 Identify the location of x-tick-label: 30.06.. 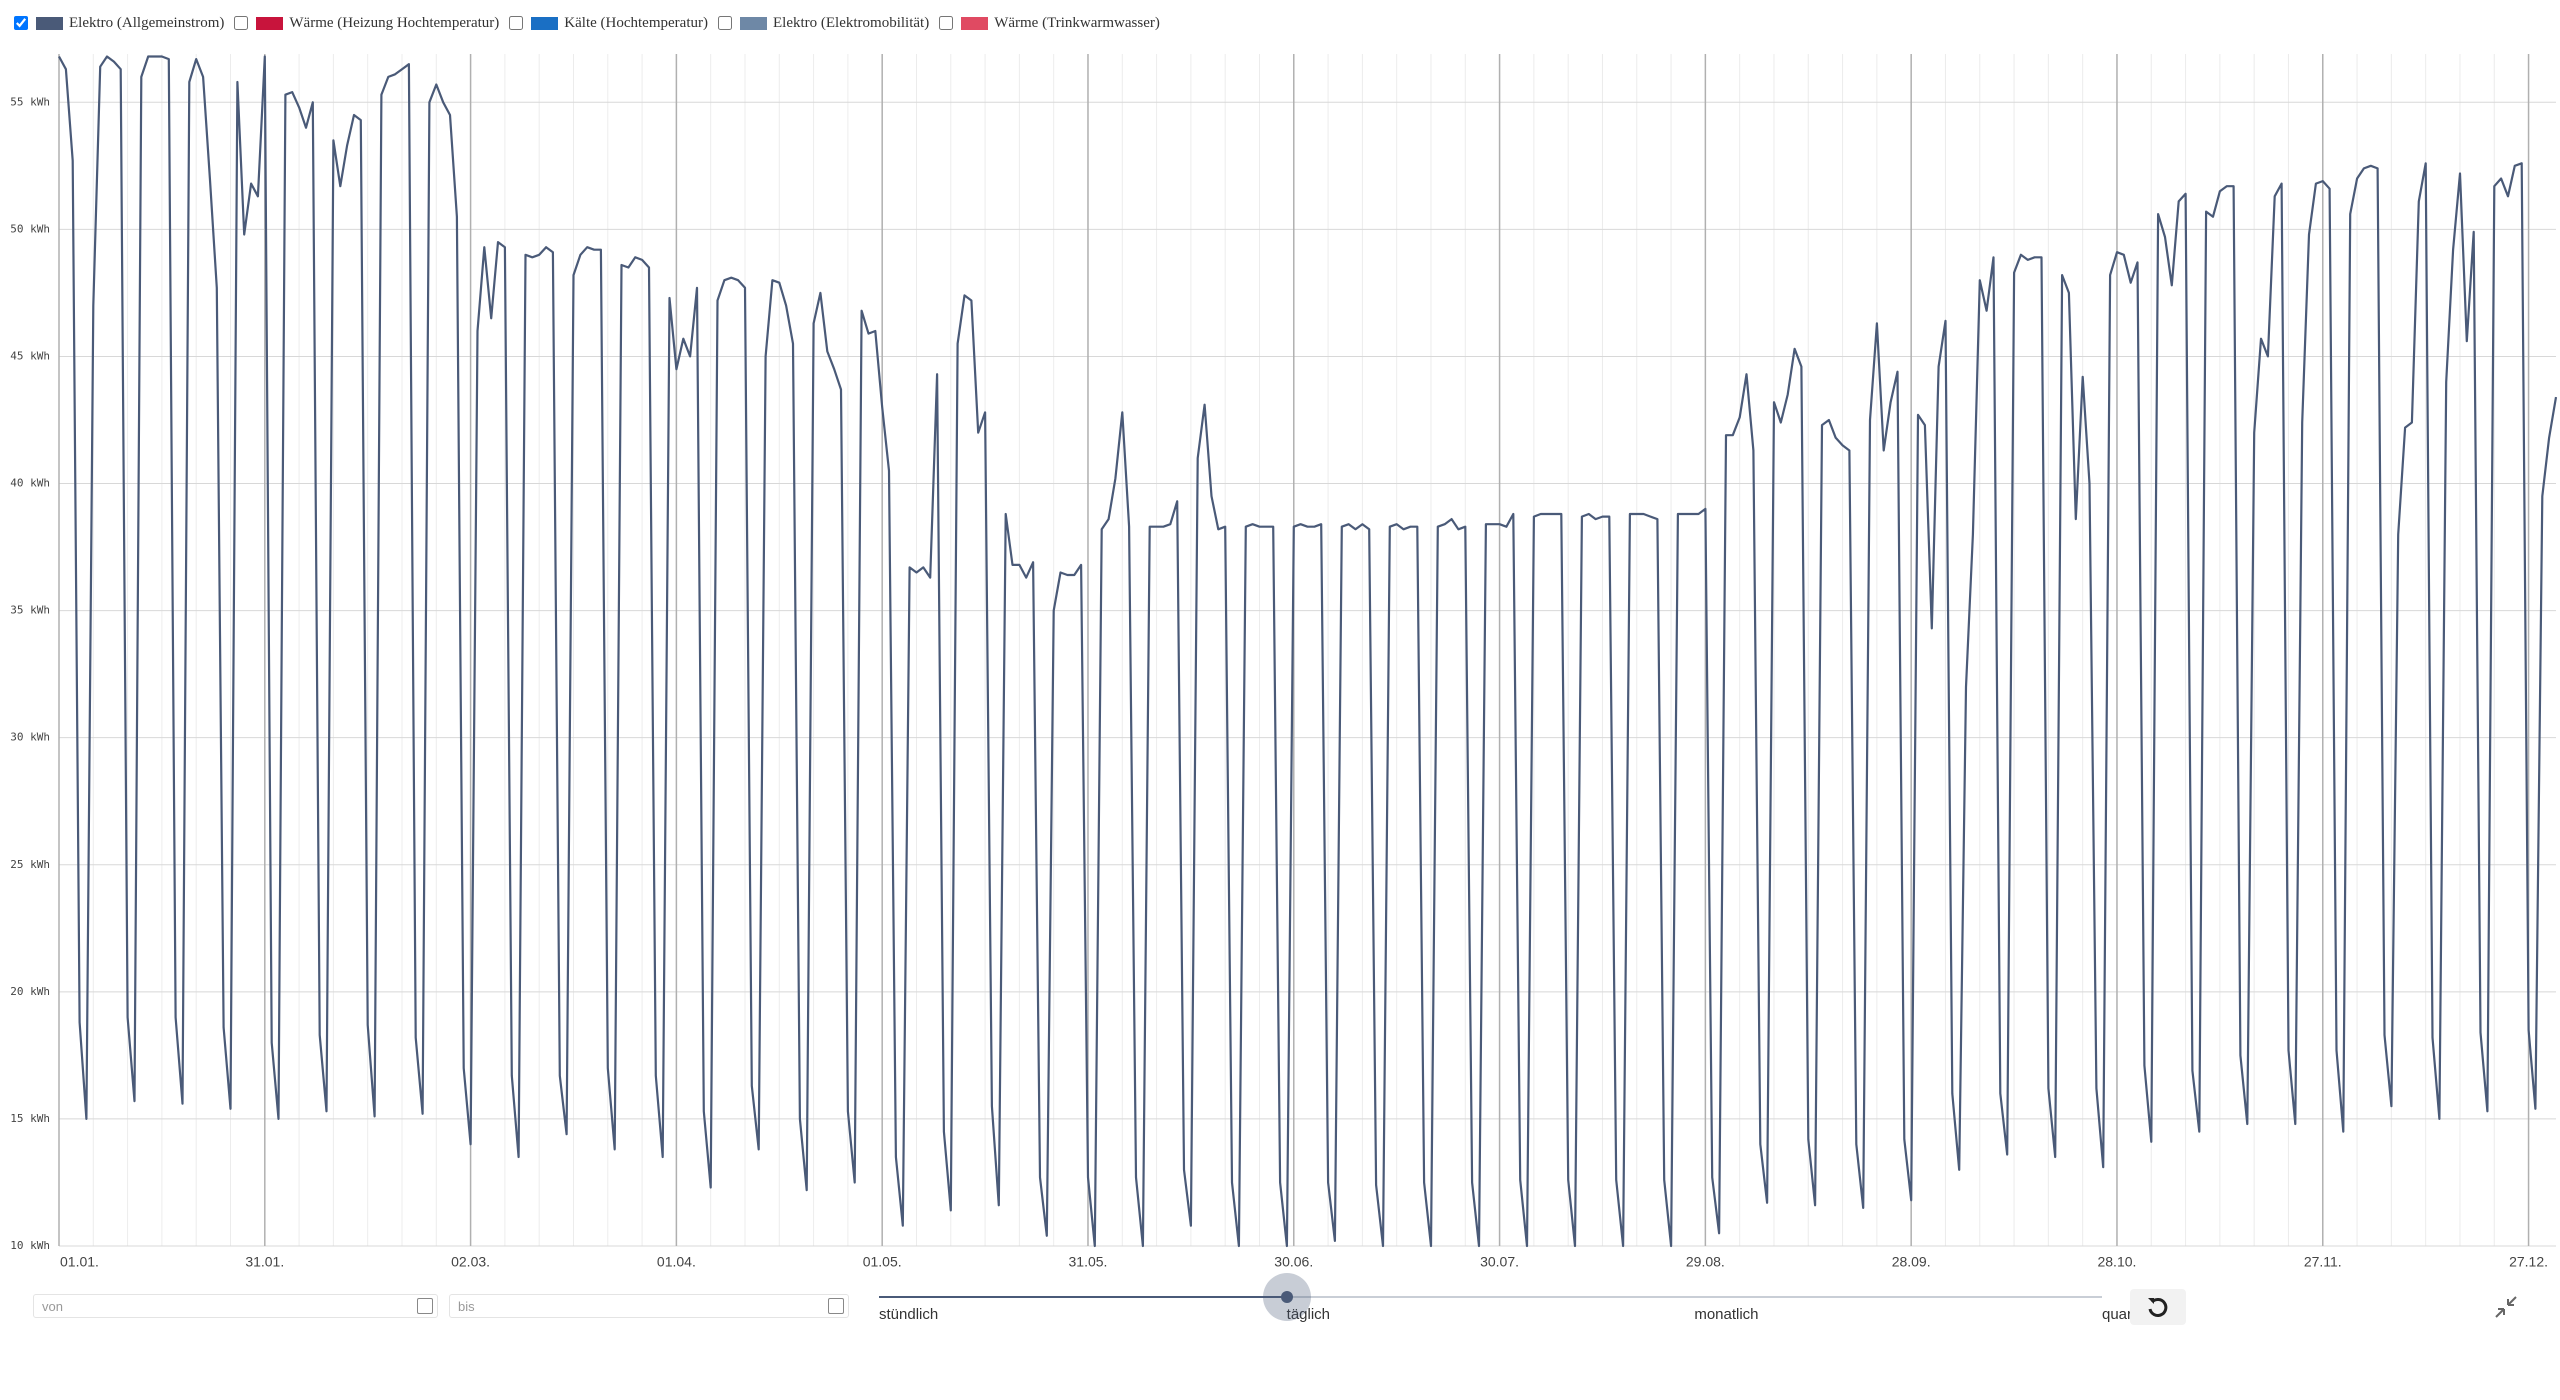
(1293, 1262).